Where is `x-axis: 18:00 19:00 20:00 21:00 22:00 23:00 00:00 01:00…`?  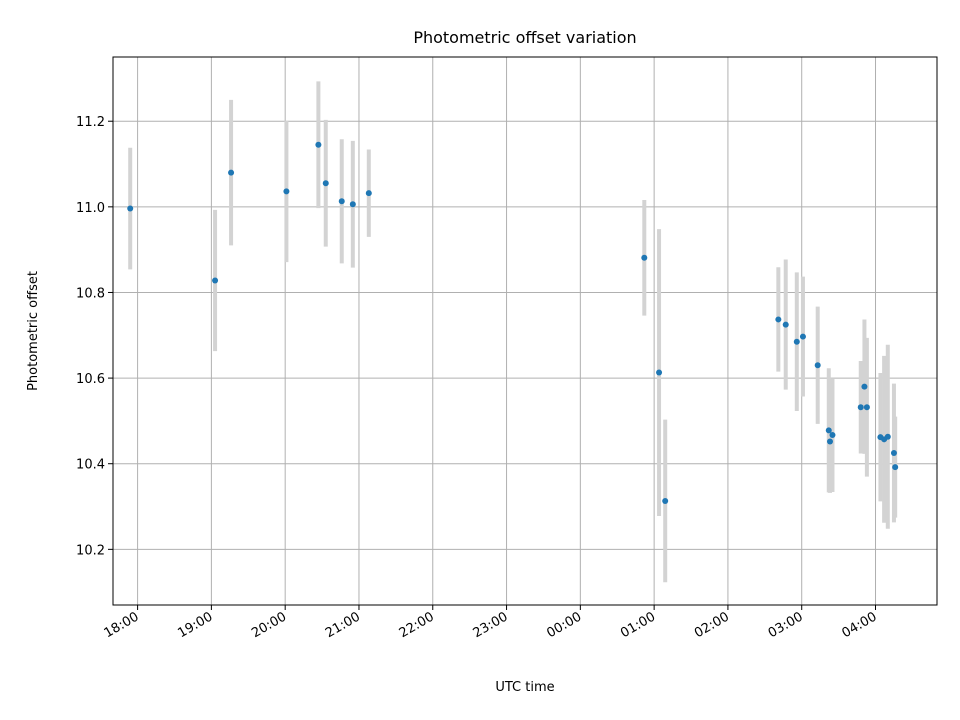 x-axis: 18:00 19:00 20:00 21:00 22:00 23:00 00:00 01:00… is located at coordinates (491, 623).